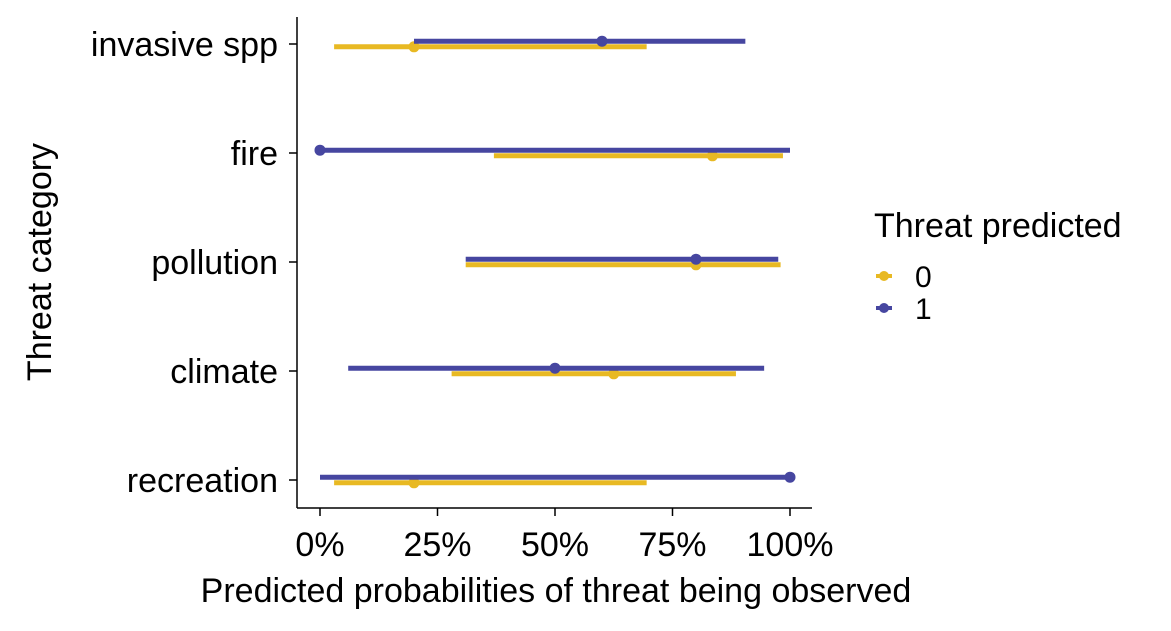 The height and width of the screenshot is (631, 1171). What do you see at coordinates (790, 545) in the screenshot?
I see `x-tick-label: 100%` at bounding box center [790, 545].